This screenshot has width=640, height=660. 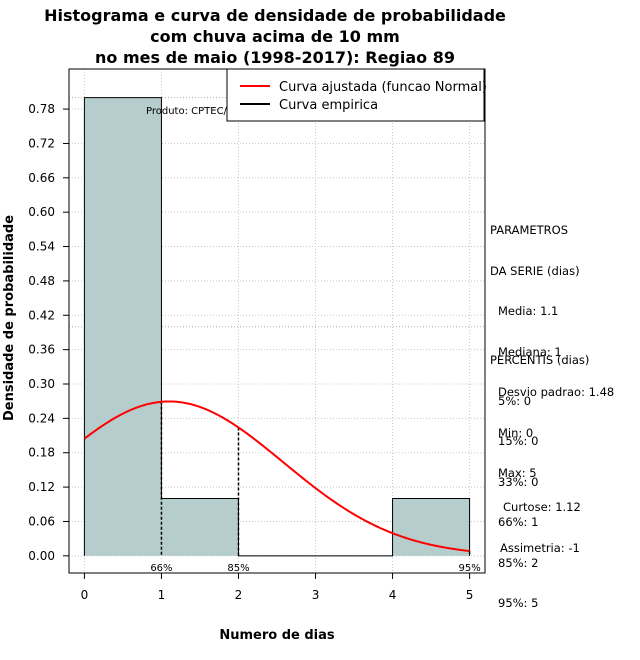 I want to click on params-title-1: PARAMETROS, so click(x=529, y=230).